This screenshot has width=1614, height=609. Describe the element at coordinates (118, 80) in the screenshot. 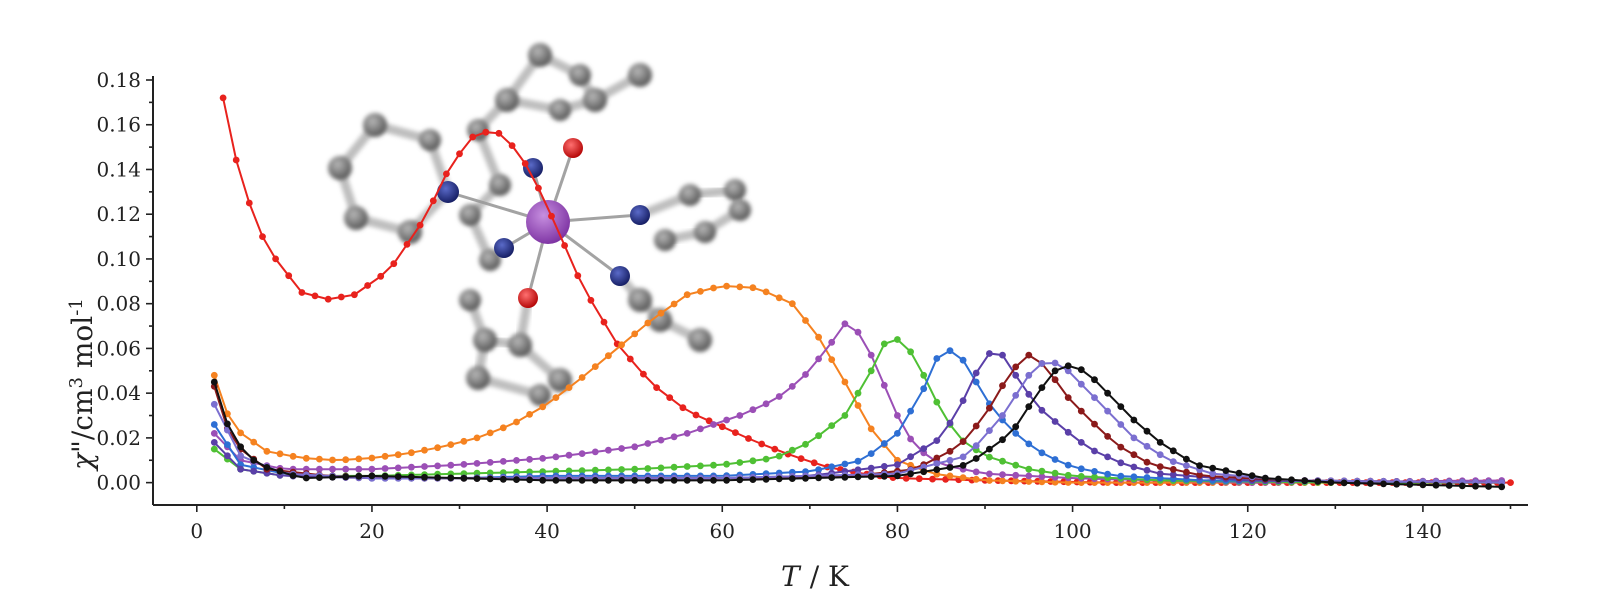

I see `y-tick-label: 0.18` at that location.